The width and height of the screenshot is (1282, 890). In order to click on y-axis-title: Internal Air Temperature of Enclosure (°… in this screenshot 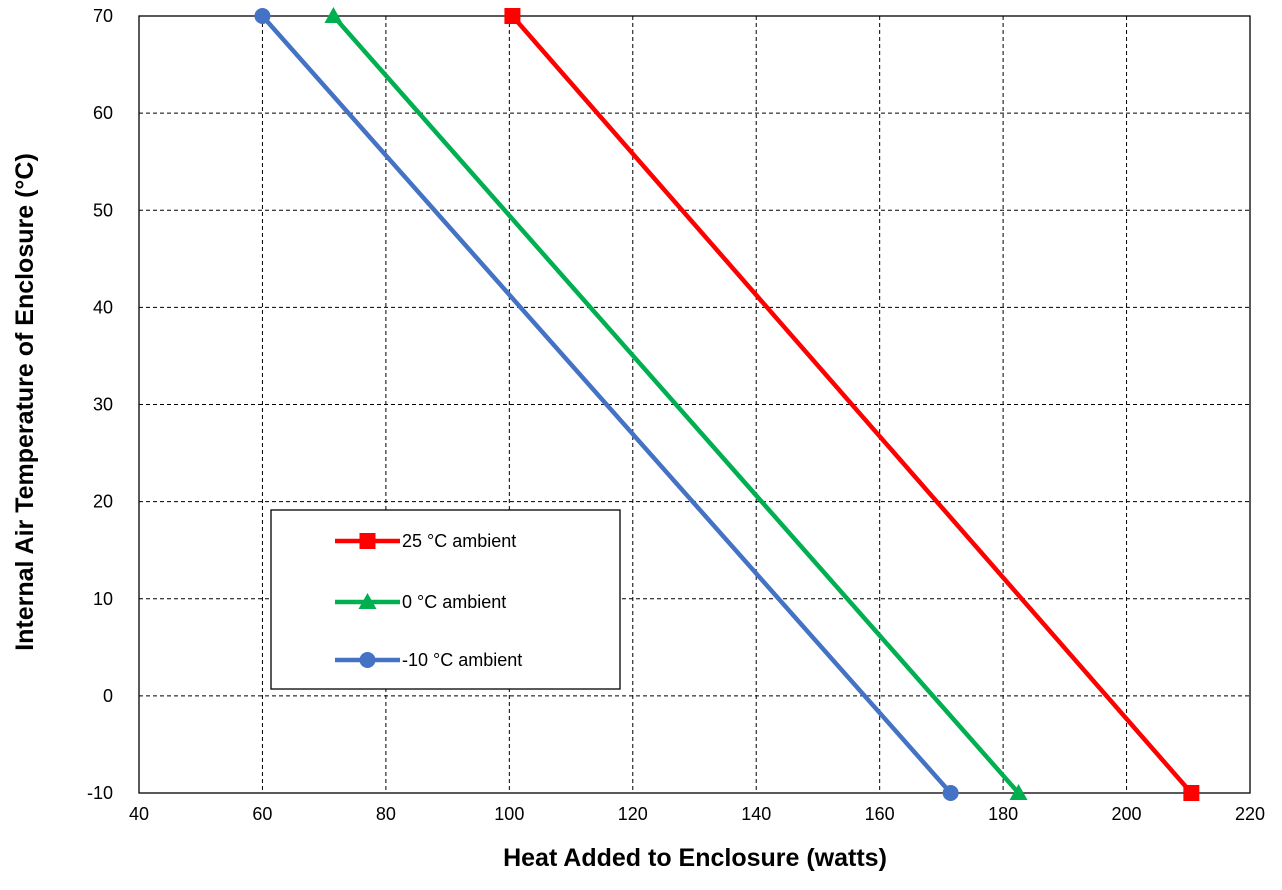, I will do `click(25, 402)`.